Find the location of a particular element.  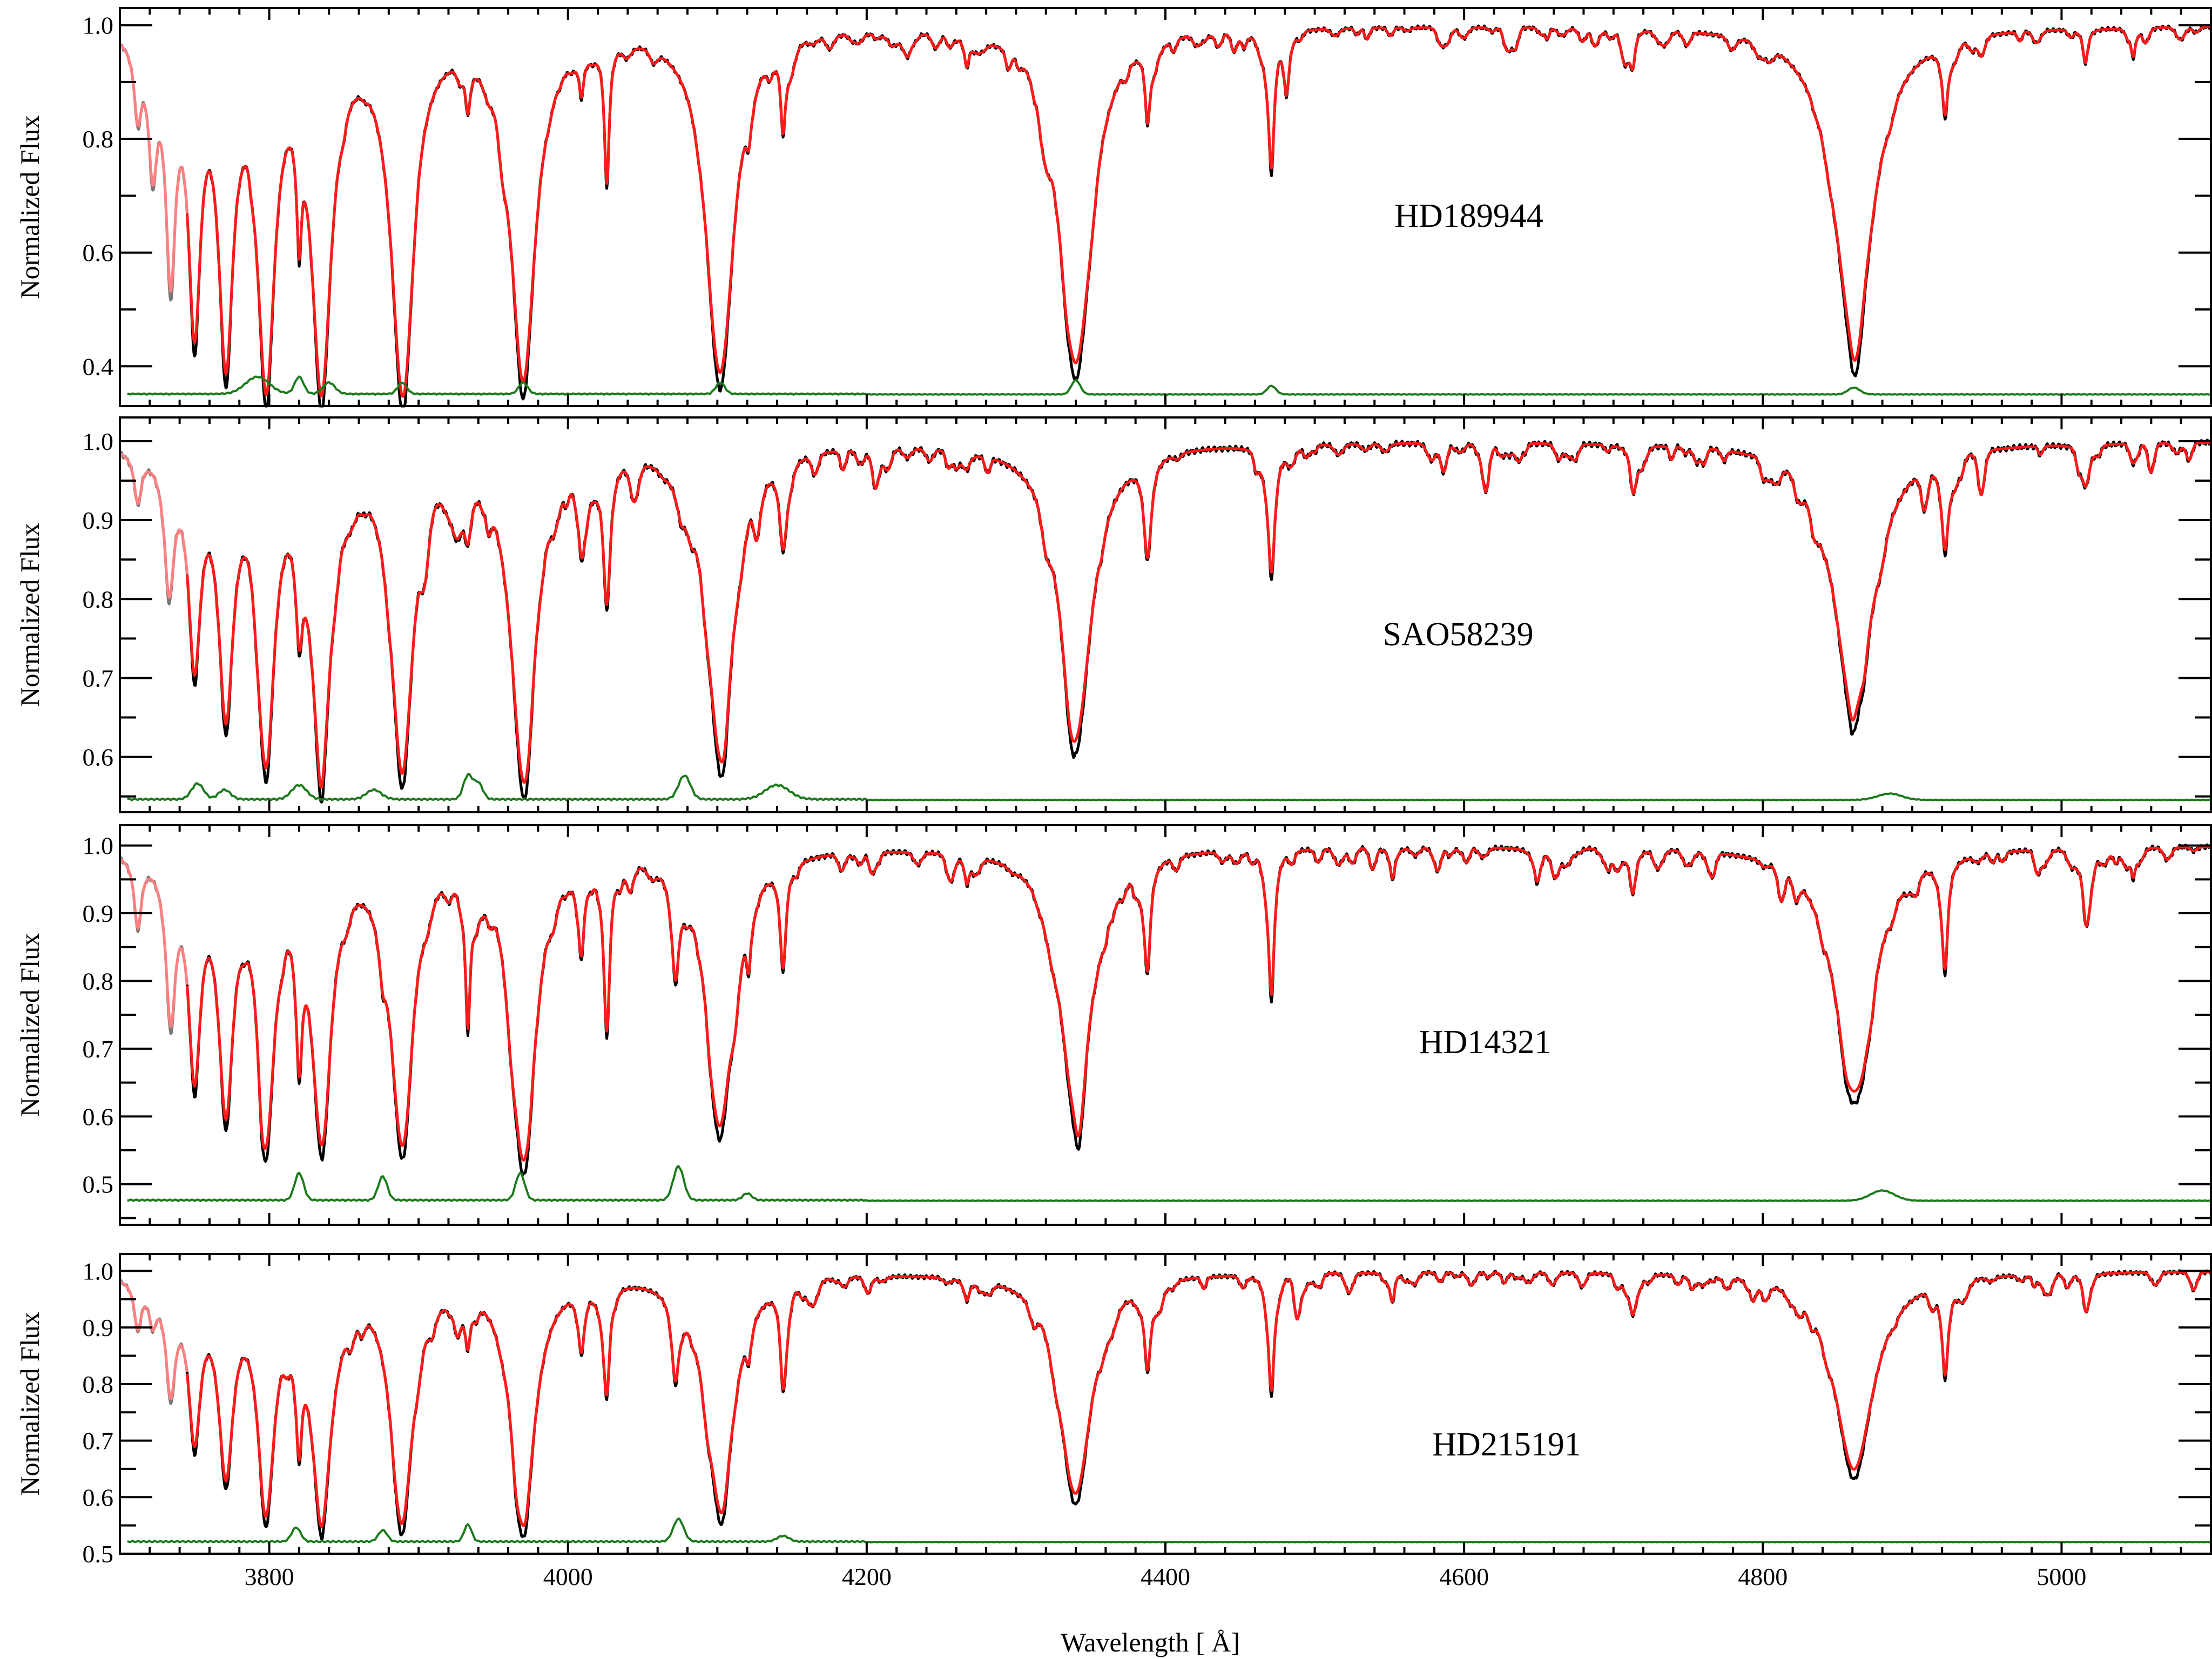

star-name-label: HD189944 is located at coordinates (1468, 216).